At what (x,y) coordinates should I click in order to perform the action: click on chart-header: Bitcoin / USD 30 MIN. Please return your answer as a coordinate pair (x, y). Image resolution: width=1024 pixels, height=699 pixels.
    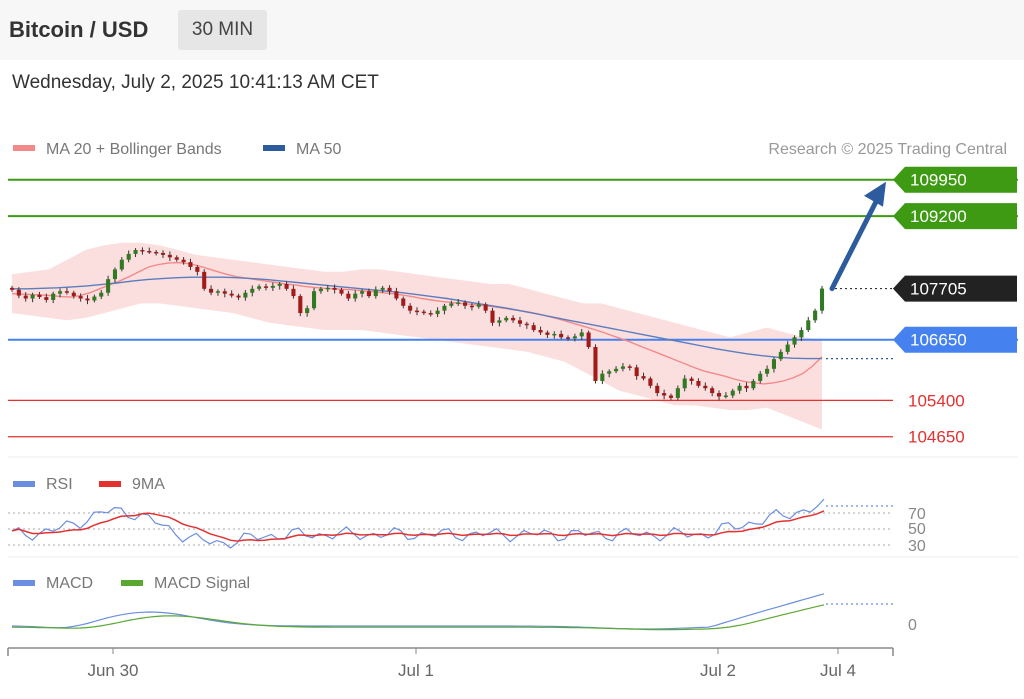
    Looking at the image, I should click on (512, 30).